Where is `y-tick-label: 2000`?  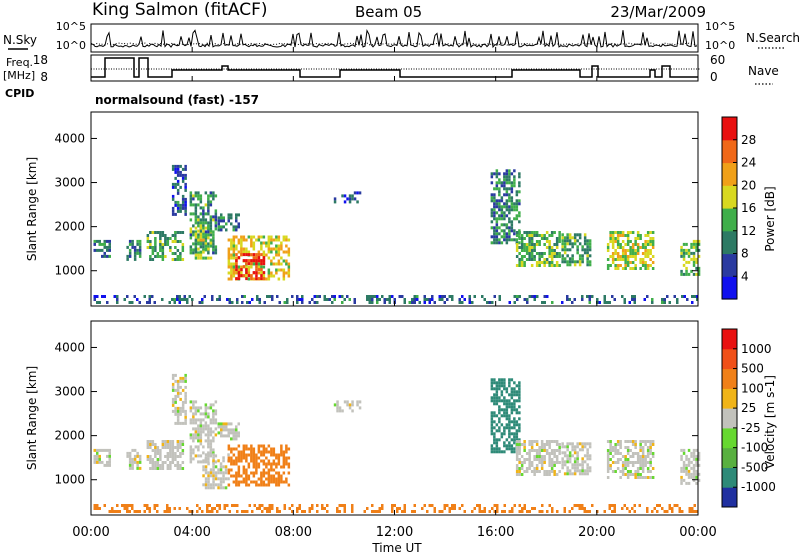 y-tick-label: 2000 is located at coordinates (69, 227).